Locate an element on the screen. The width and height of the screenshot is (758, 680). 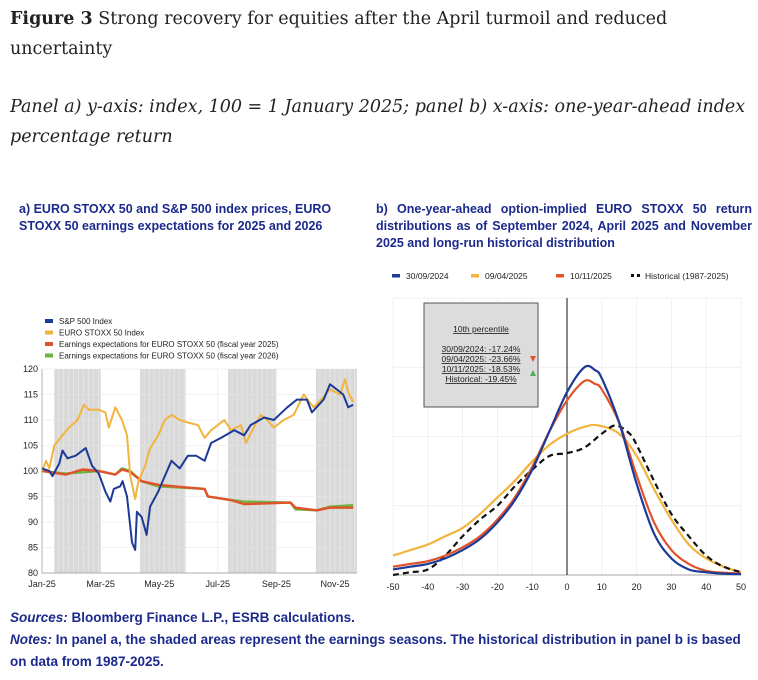
x-tick-label: -50 is located at coordinates (392, 587).